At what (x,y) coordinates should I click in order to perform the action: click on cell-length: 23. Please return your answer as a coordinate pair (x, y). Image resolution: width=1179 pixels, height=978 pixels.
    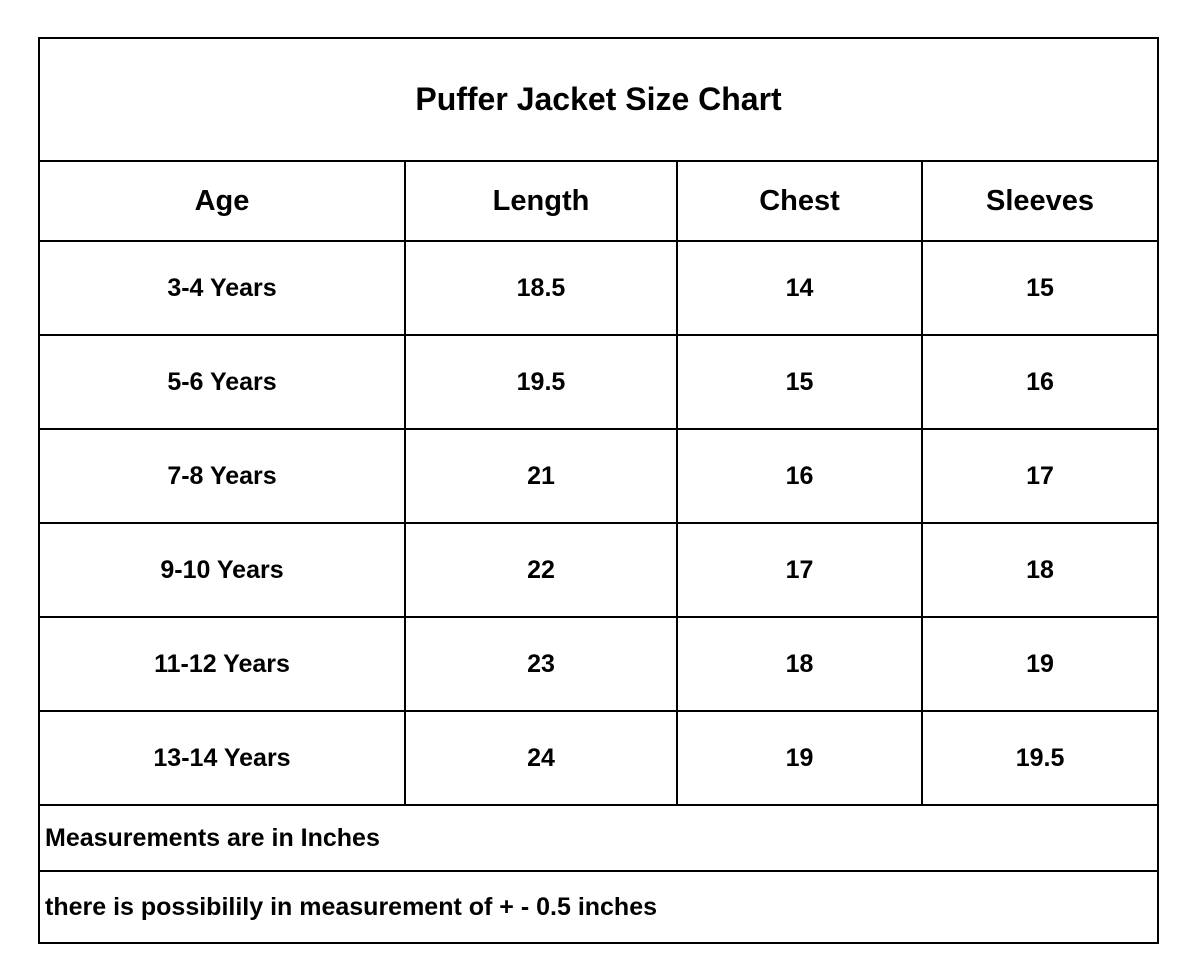
    Looking at the image, I should click on (541, 664).